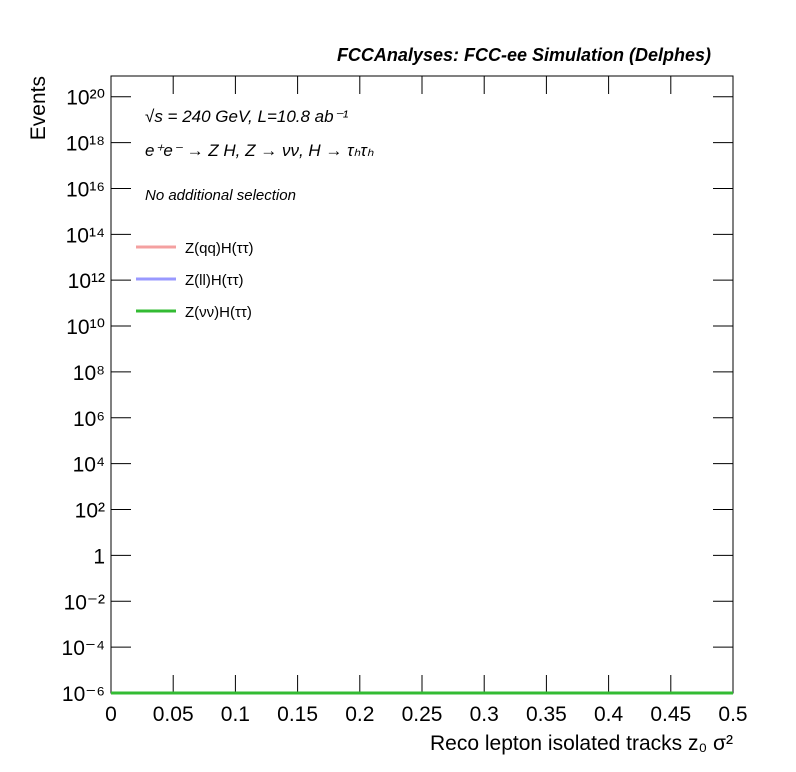 This screenshot has height=772, width=796. I want to click on y-axis-label: Events, so click(38, 108).